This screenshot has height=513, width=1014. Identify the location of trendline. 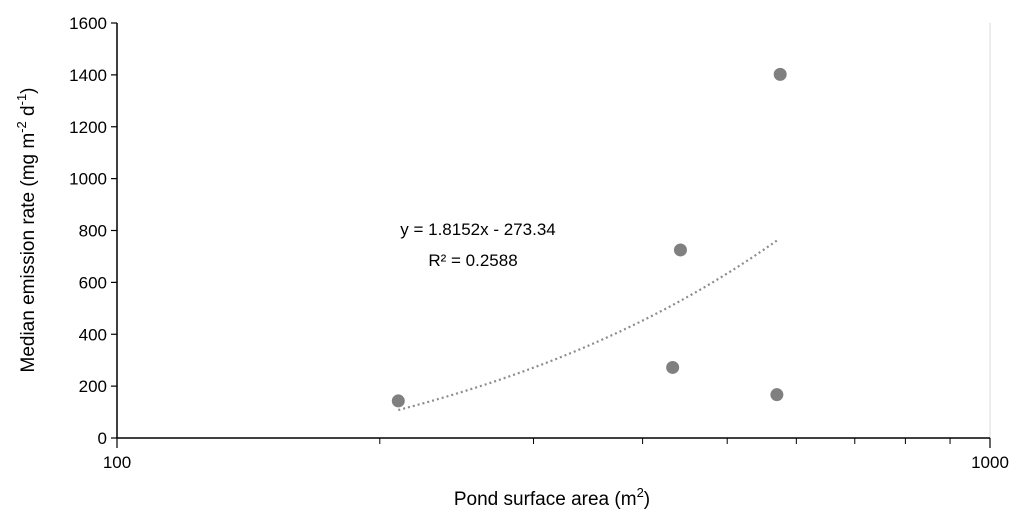
(588, 325).